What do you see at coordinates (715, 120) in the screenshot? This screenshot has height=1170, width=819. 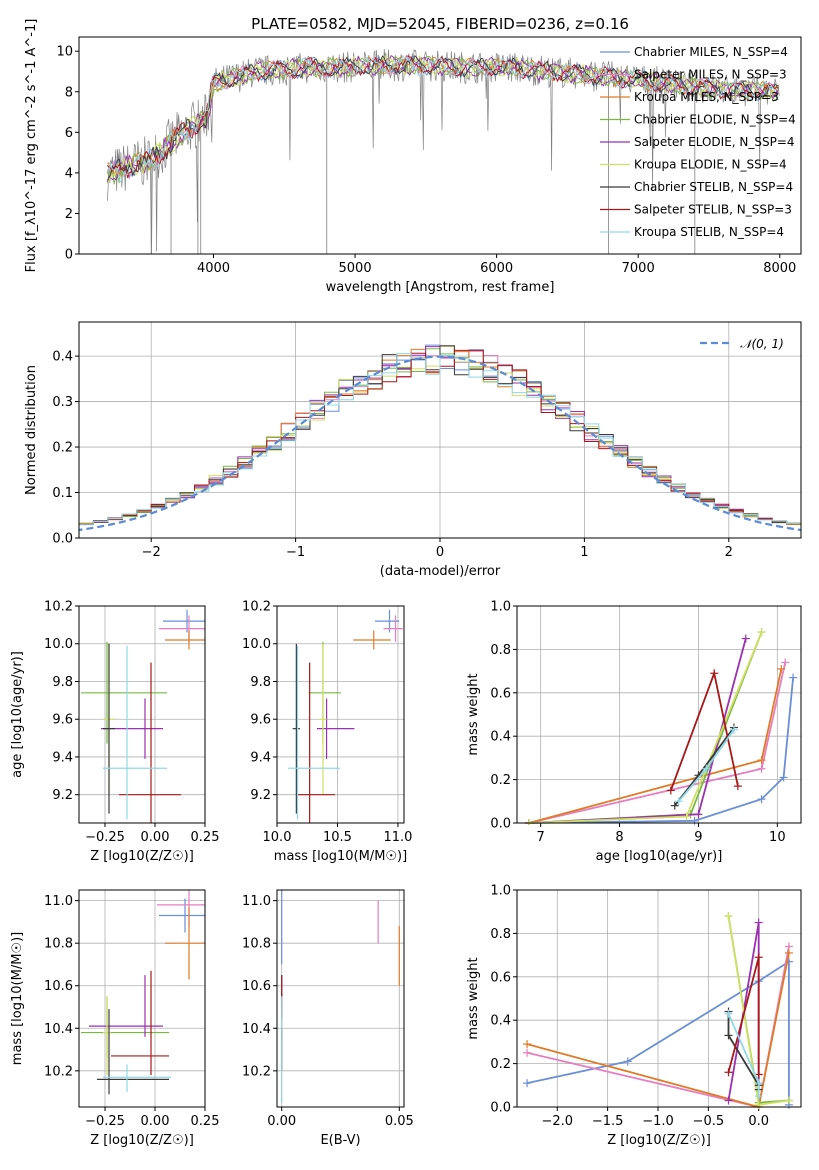 I see `legend-entry: Chabrier ELODIE, N_SSP=4` at bounding box center [715, 120].